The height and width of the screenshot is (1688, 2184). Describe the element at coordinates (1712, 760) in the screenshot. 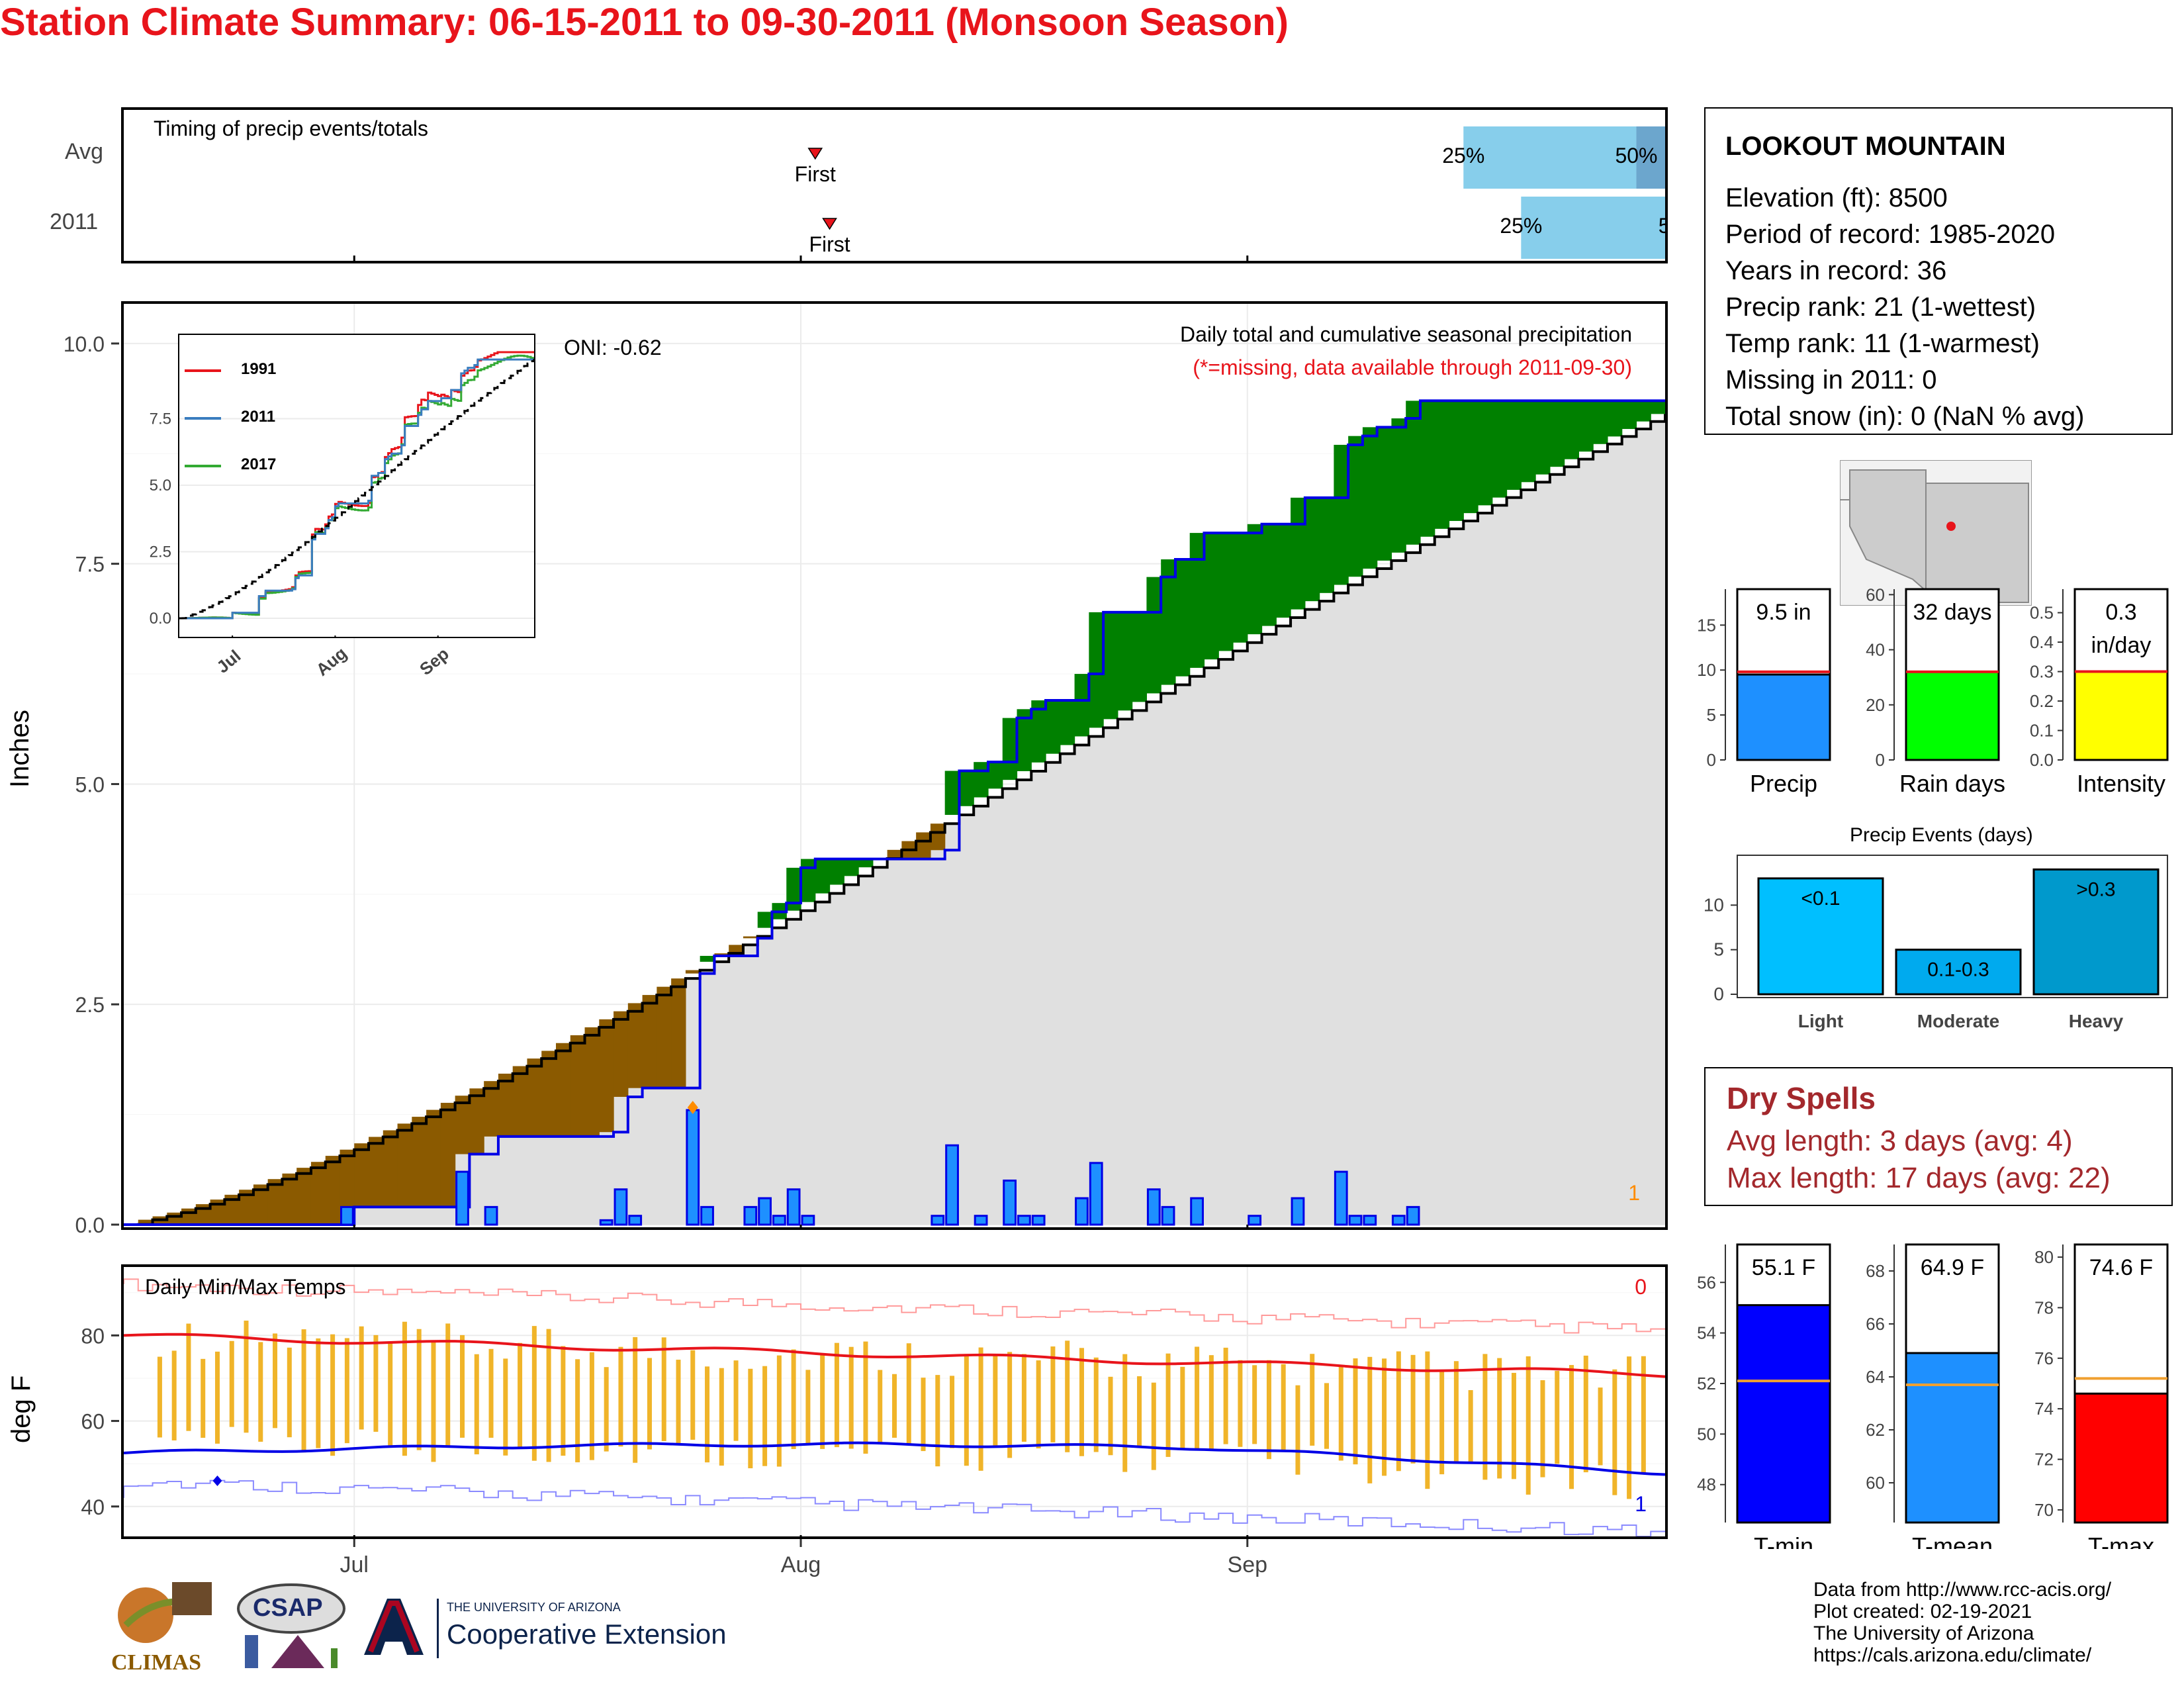

I see `summary-bar-ytick-label: 0` at that location.